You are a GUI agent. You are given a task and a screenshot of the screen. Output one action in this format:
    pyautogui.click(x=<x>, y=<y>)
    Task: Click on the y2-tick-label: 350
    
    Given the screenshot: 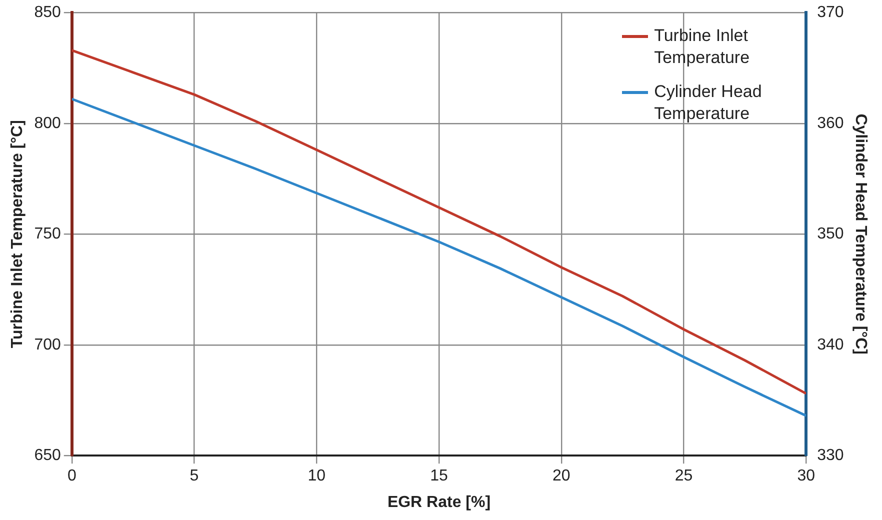 What is the action you would take?
    pyautogui.click(x=830, y=234)
    